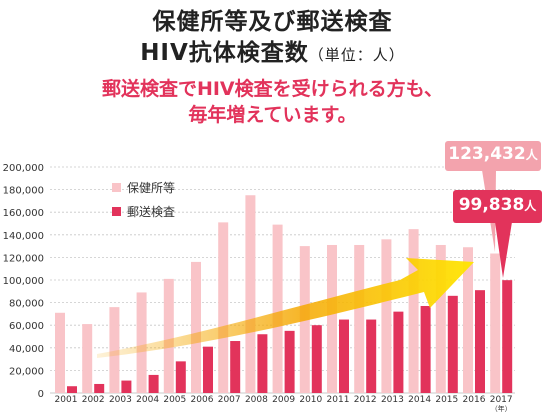 The height and width of the screenshot is (413, 545). I want to click on bar-mail-2006, so click(208, 369).